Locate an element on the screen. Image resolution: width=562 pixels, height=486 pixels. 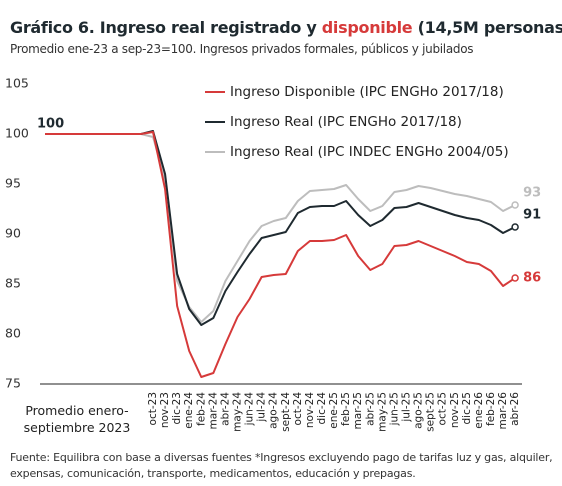
x-tick-label: abr-26 is located at coordinates (515, 409).